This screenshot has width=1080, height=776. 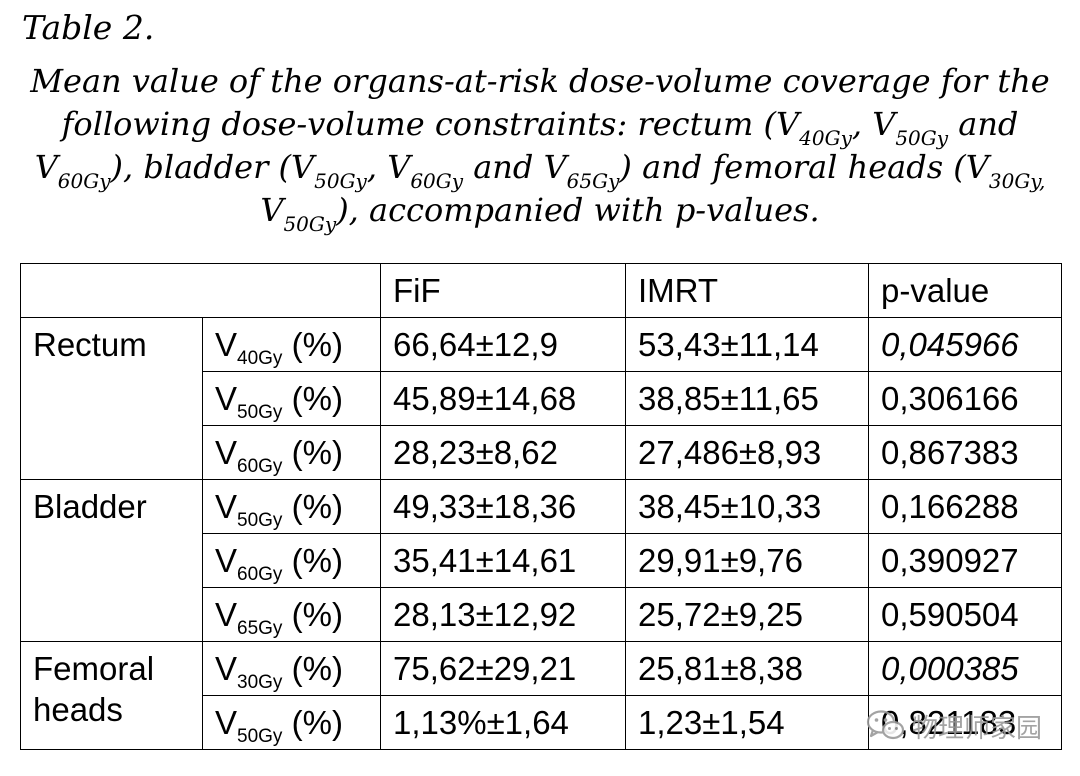 What do you see at coordinates (291, 668) in the screenshot?
I see `metric-cell: V30Gy (%)` at bounding box center [291, 668].